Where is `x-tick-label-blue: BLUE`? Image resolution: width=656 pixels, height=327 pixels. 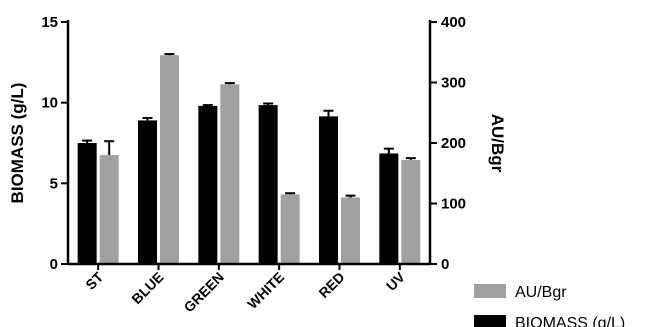
x-tick-label-blue: BLUE is located at coordinates (147, 288).